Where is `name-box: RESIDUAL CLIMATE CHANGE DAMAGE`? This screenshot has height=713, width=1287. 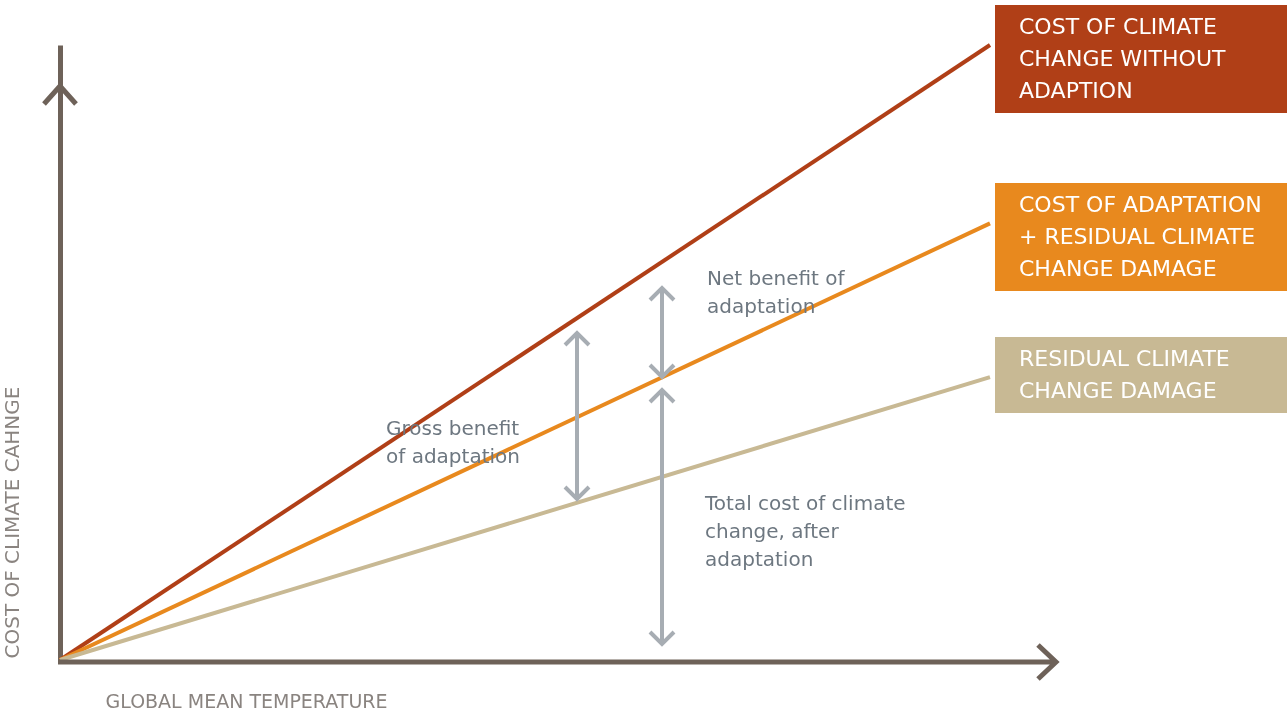
name-box: RESIDUAL CLIMATE CHANGE DAMAGE is located at coordinates (1141, 375).